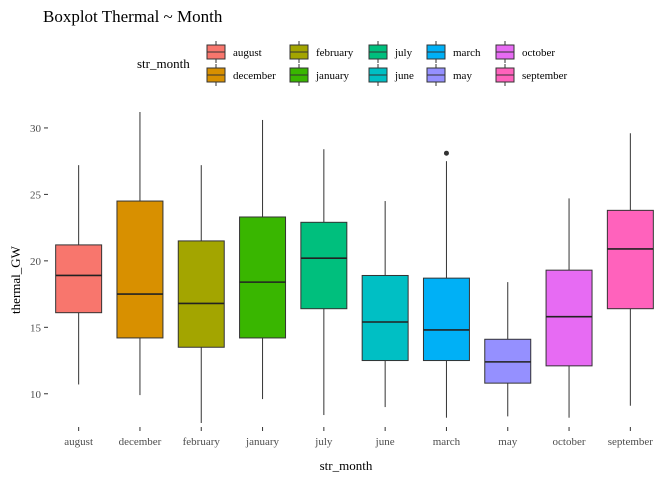  Describe the element at coordinates (78, 442) in the screenshot. I see `x-tick-label: august` at that location.